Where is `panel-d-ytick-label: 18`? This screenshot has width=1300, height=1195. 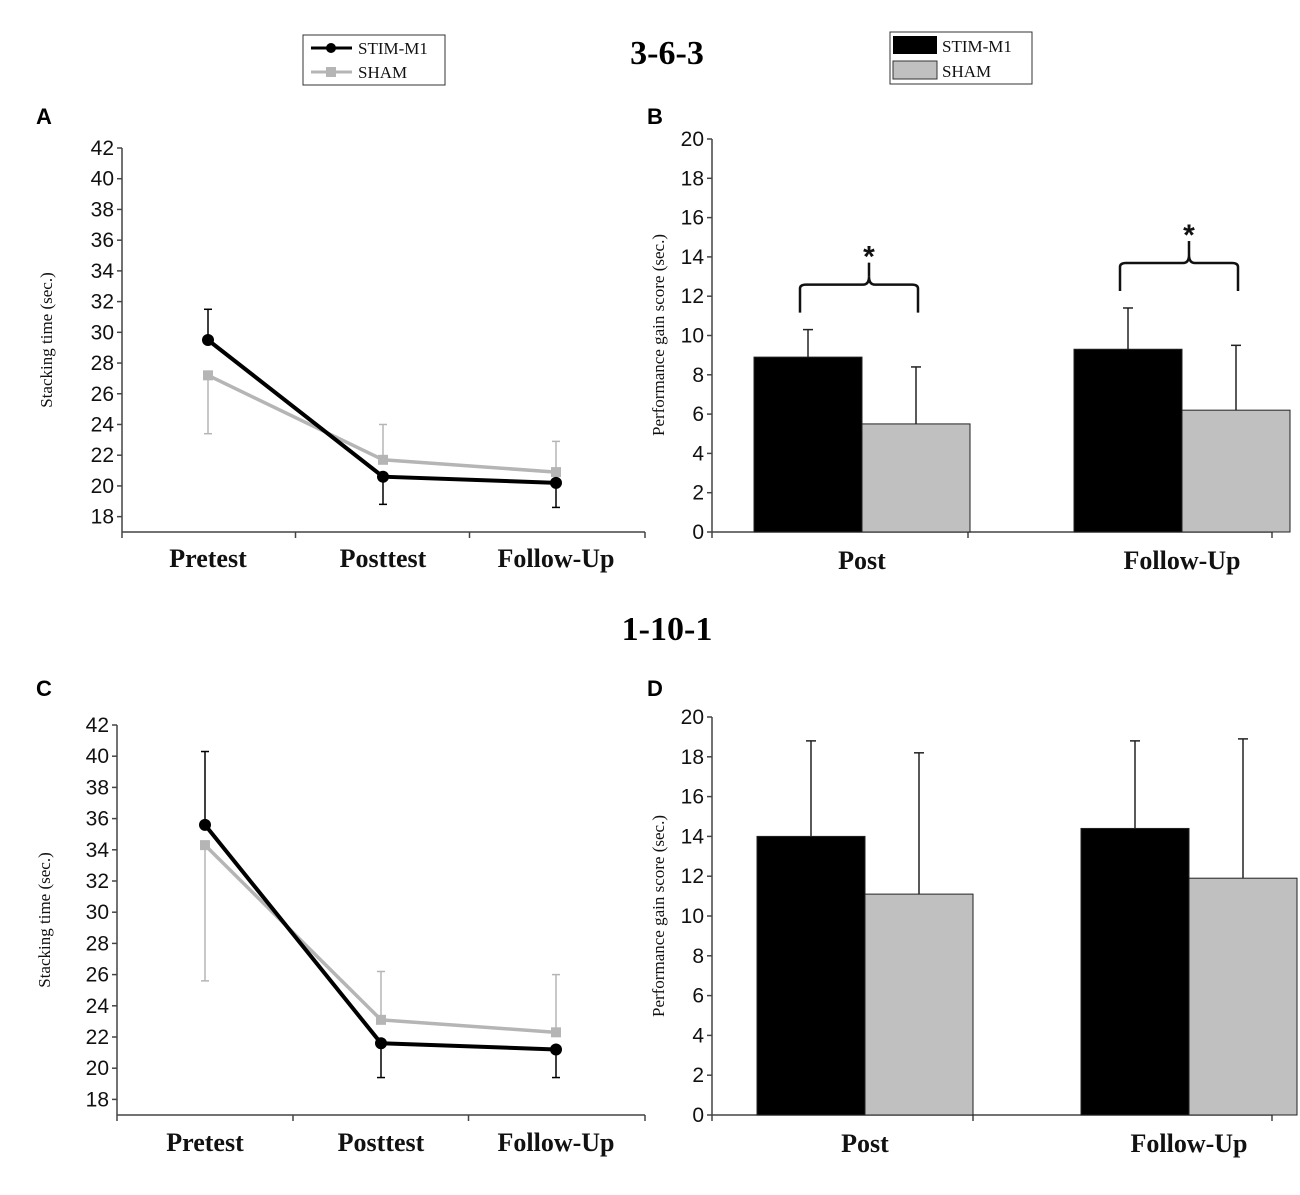
panel-d-ytick-label: 18 is located at coordinates (692, 757).